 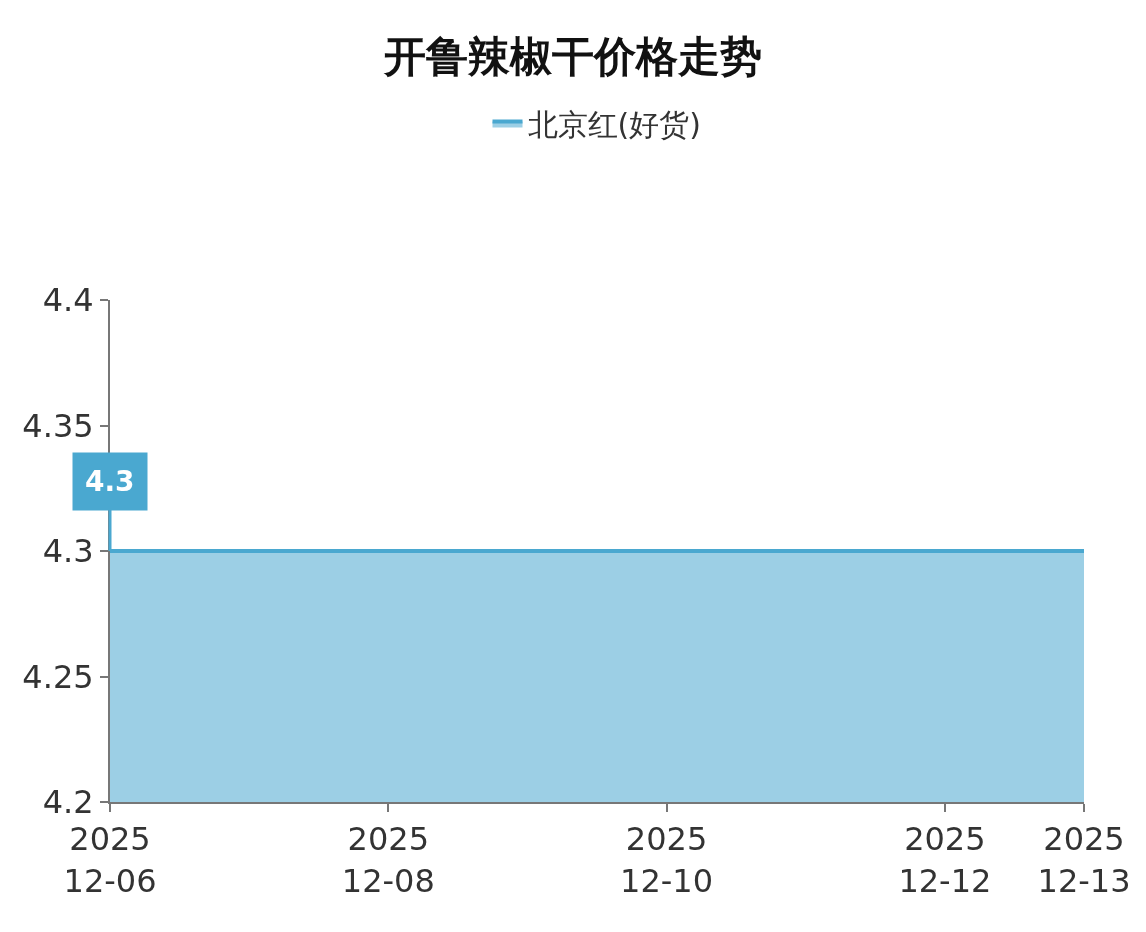 I want to click on x-tick-label: 2025 12-06, so click(x=110, y=860).